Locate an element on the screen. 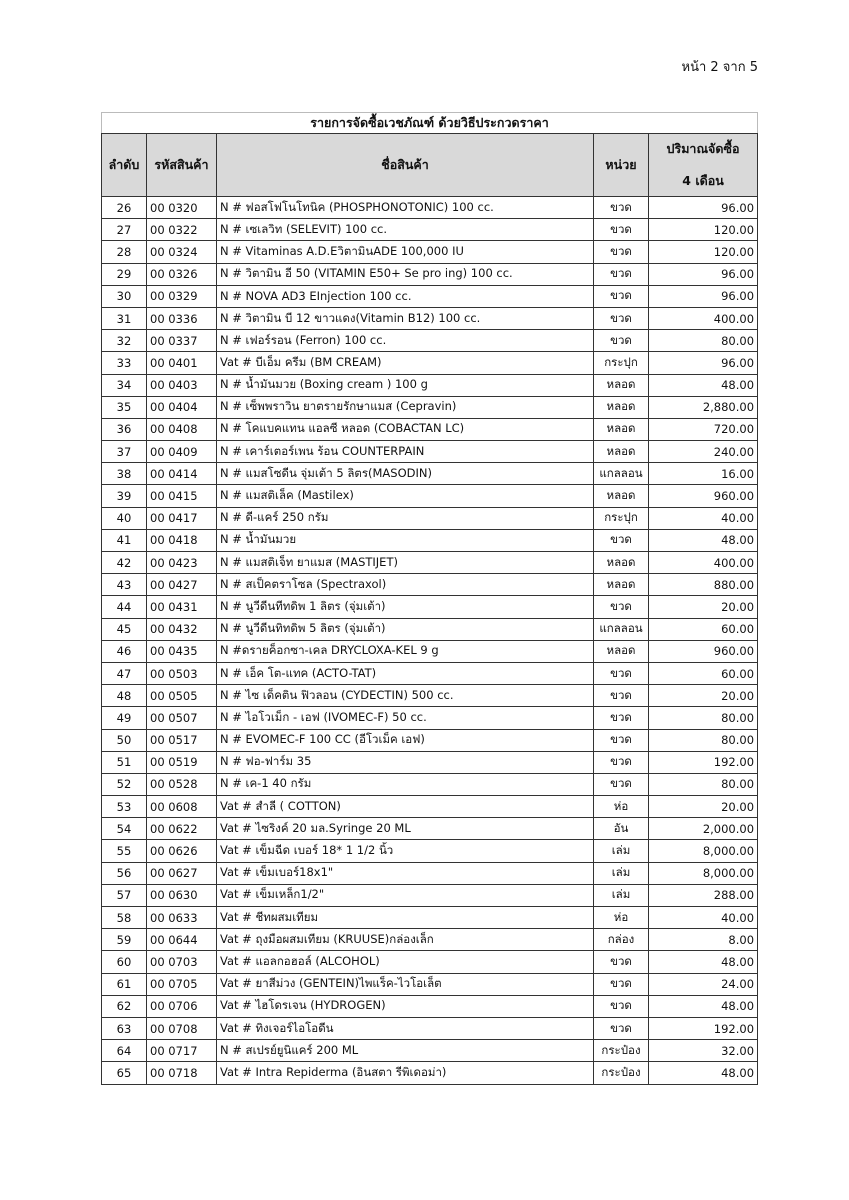 This screenshot has width=849, height=1200. row-qty: 32.00 is located at coordinates (703, 1051).